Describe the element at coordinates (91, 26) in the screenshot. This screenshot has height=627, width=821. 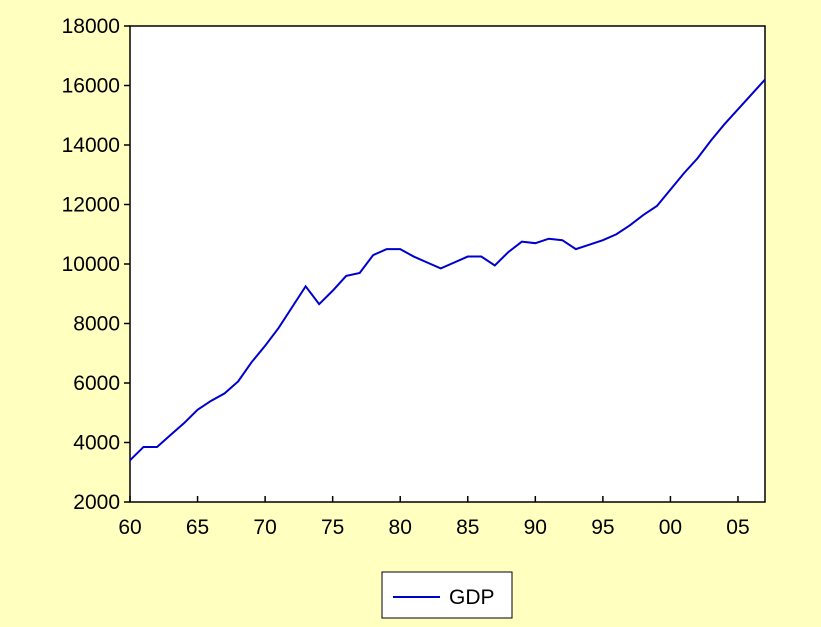
I see `y-tick-label: 18000` at that location.